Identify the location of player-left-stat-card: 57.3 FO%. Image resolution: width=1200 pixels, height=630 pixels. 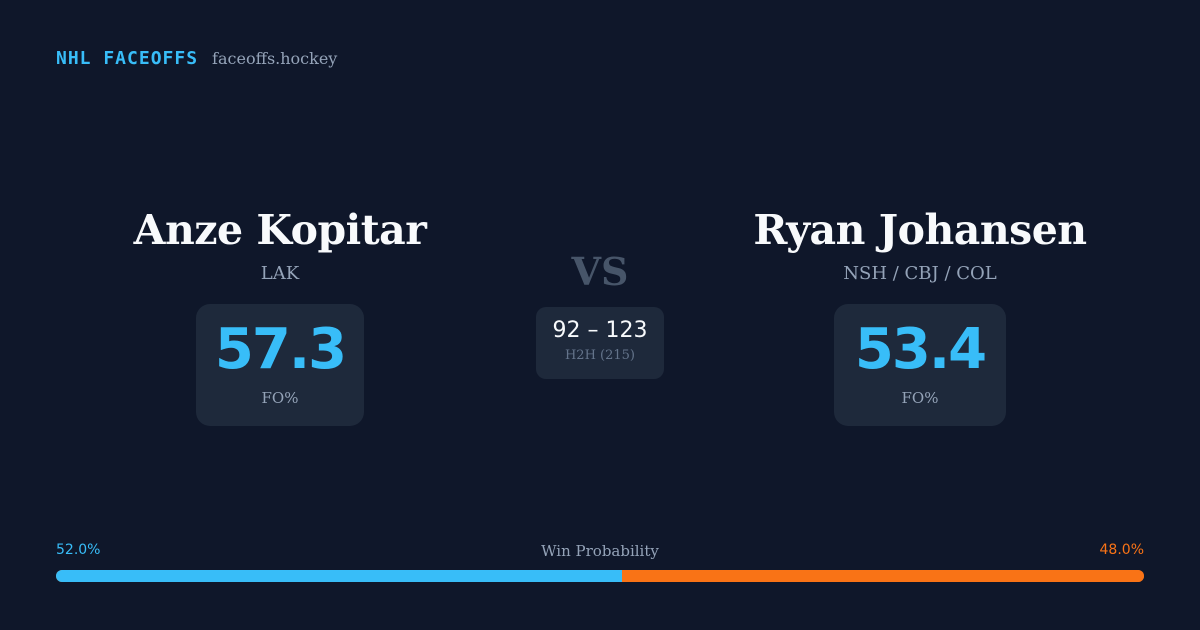
(280, 365).